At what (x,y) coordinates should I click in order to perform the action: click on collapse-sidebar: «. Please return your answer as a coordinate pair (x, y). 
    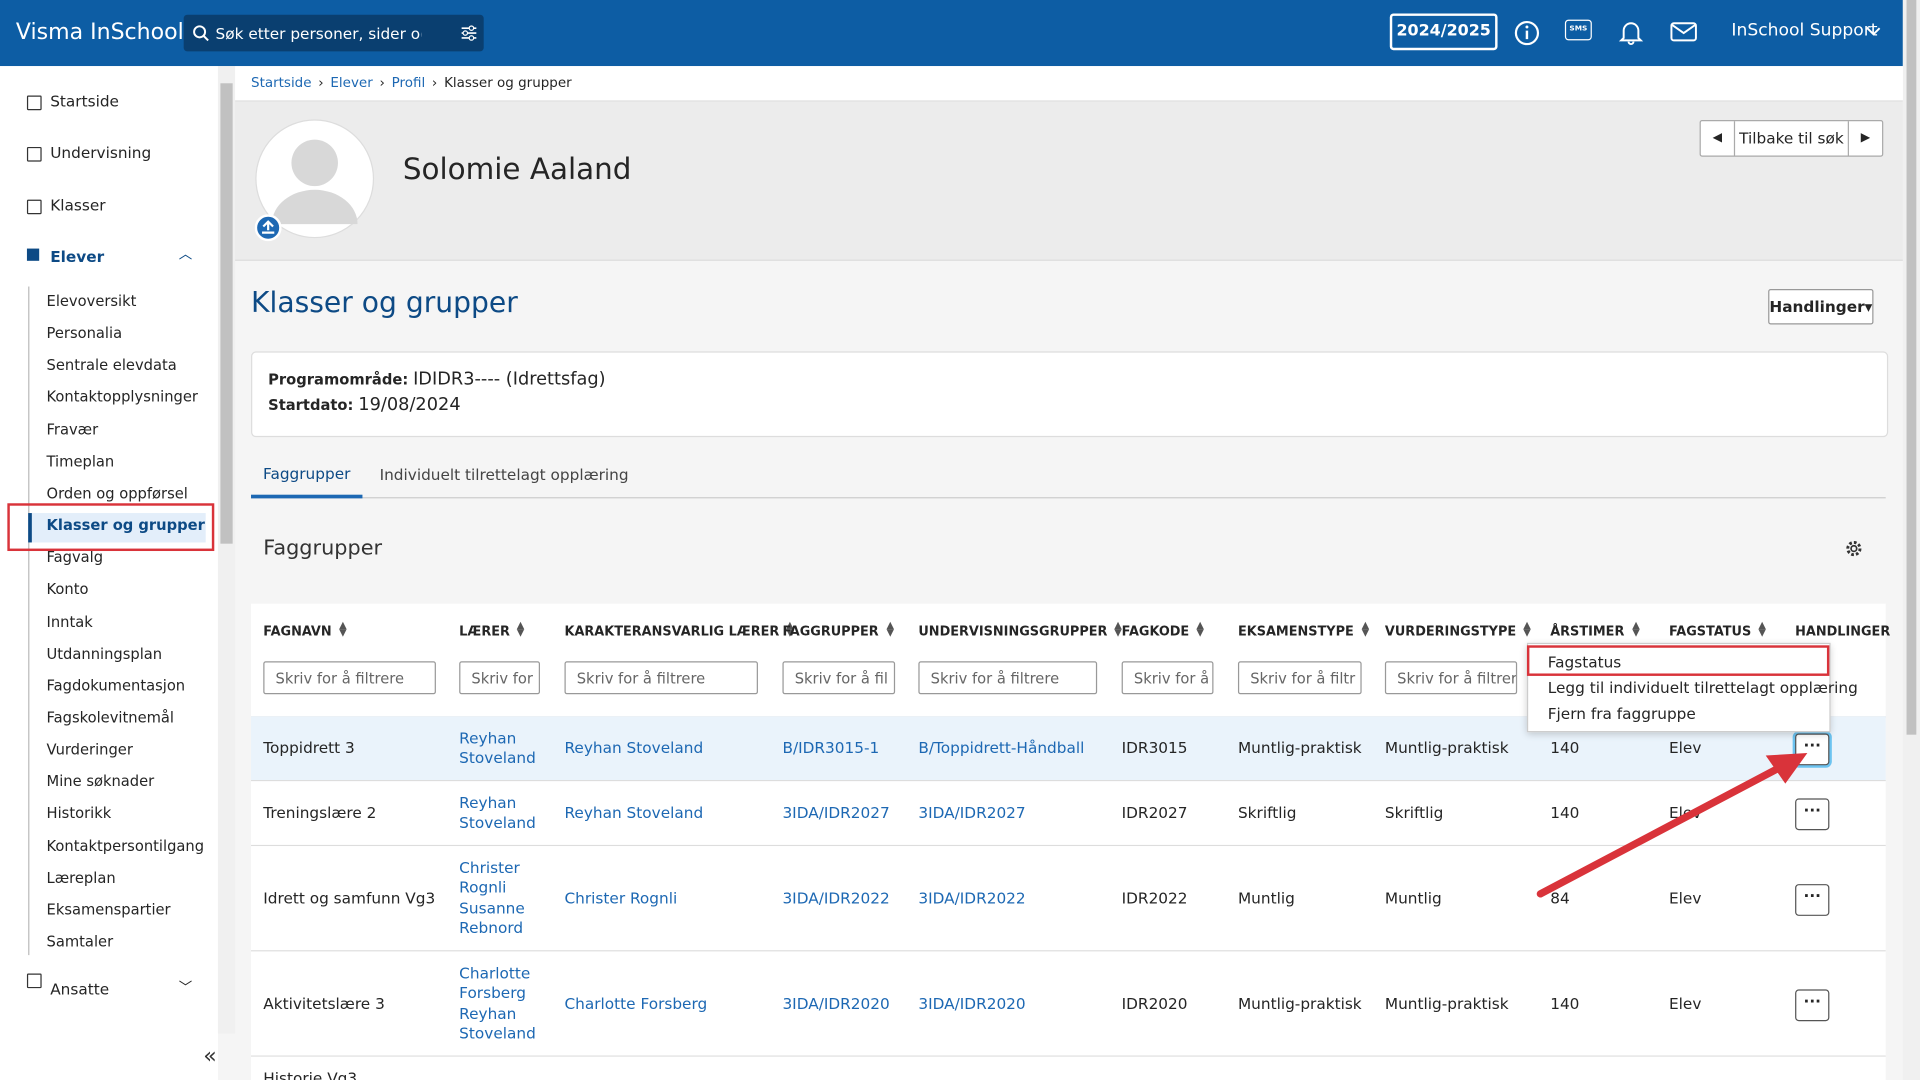
    Looking at the image, I should click on (210, 1056).